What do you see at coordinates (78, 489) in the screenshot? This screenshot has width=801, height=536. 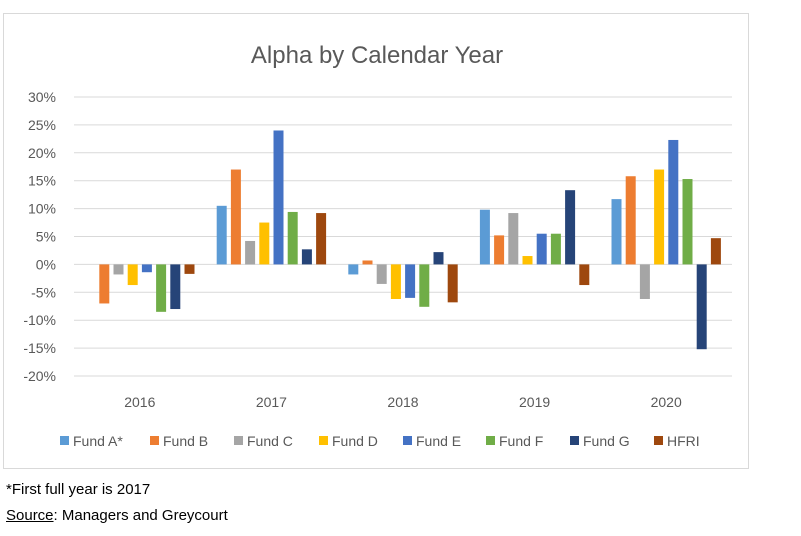 I see `footnote: *First full year is 2017` at bounding box center [78, 489].